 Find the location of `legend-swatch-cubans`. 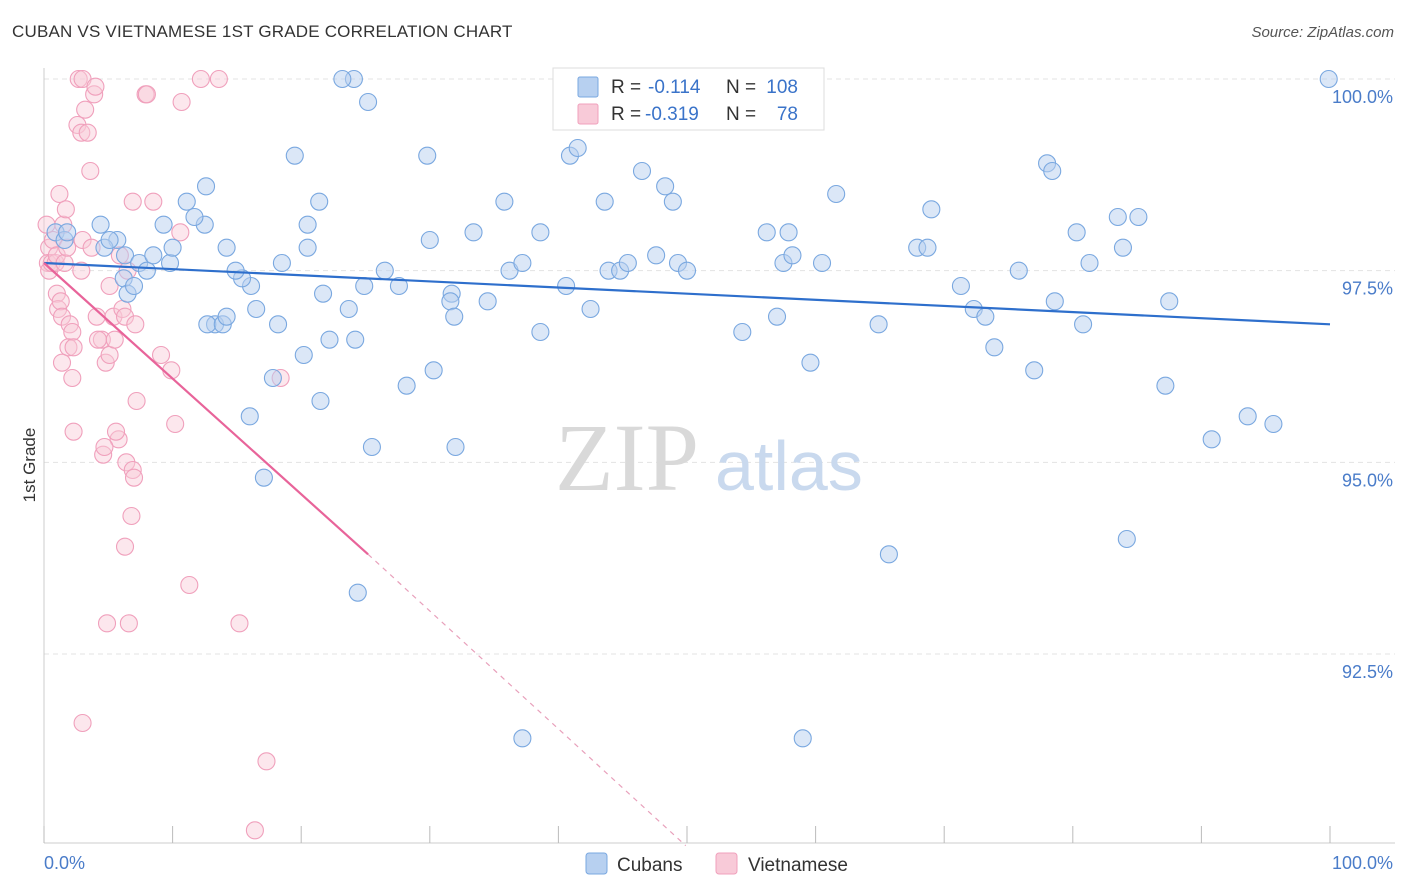

legend-swatch-cubans is located at coordinates (588, 87).